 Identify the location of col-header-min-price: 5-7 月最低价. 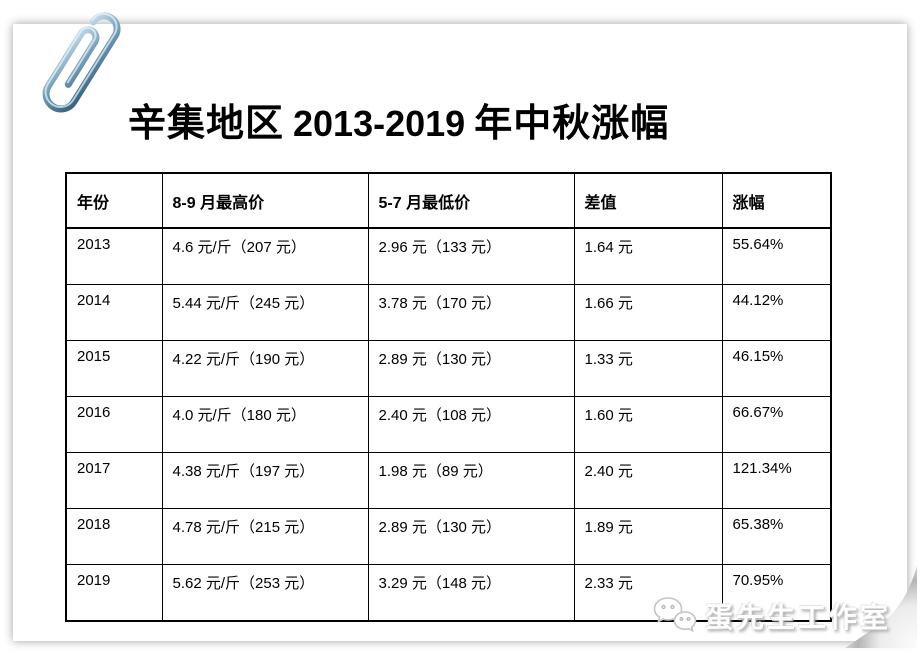
(471, 200).